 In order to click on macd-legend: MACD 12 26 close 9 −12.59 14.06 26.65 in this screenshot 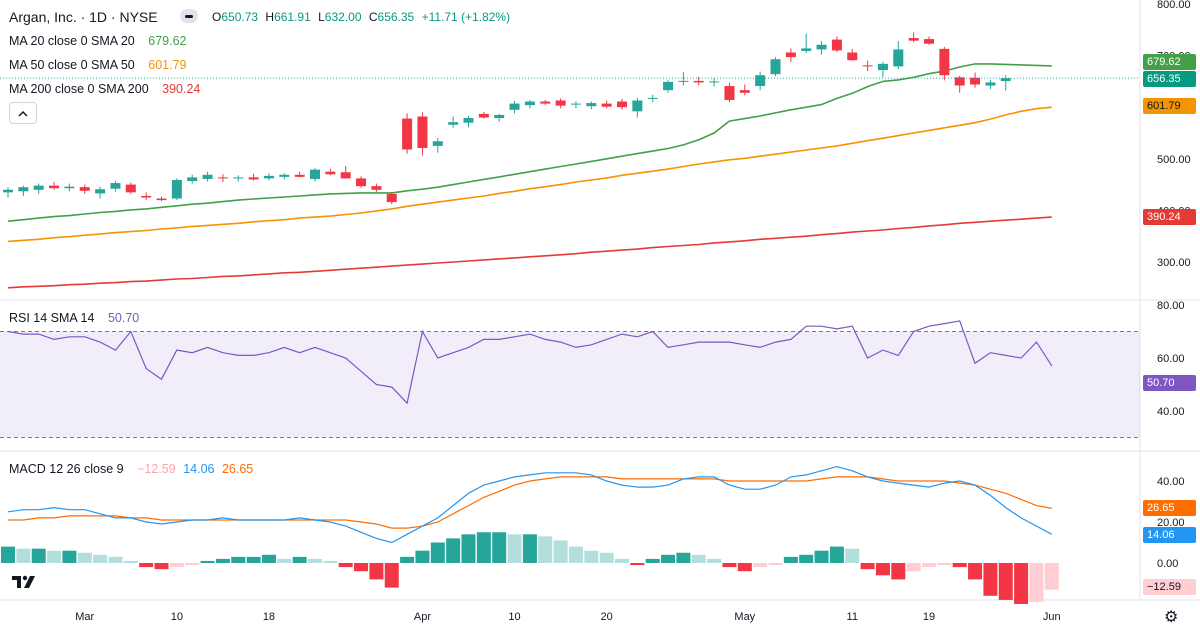, I will do `click(133, 469)`.